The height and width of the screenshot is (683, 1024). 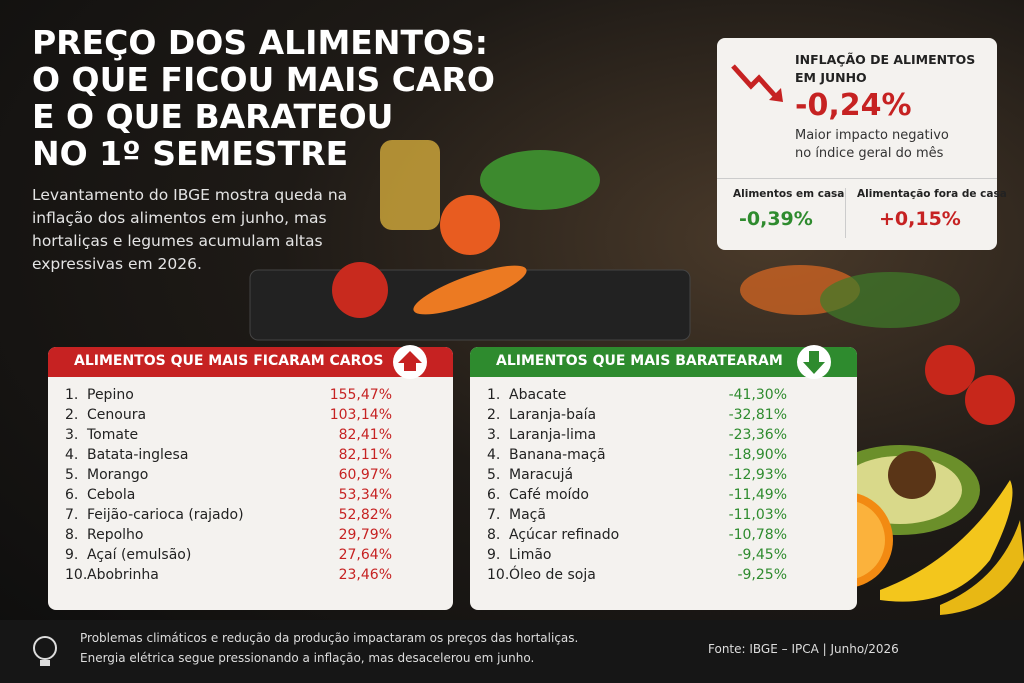 I want to click on item-value: 103,14%, so click(x=360, y=415).